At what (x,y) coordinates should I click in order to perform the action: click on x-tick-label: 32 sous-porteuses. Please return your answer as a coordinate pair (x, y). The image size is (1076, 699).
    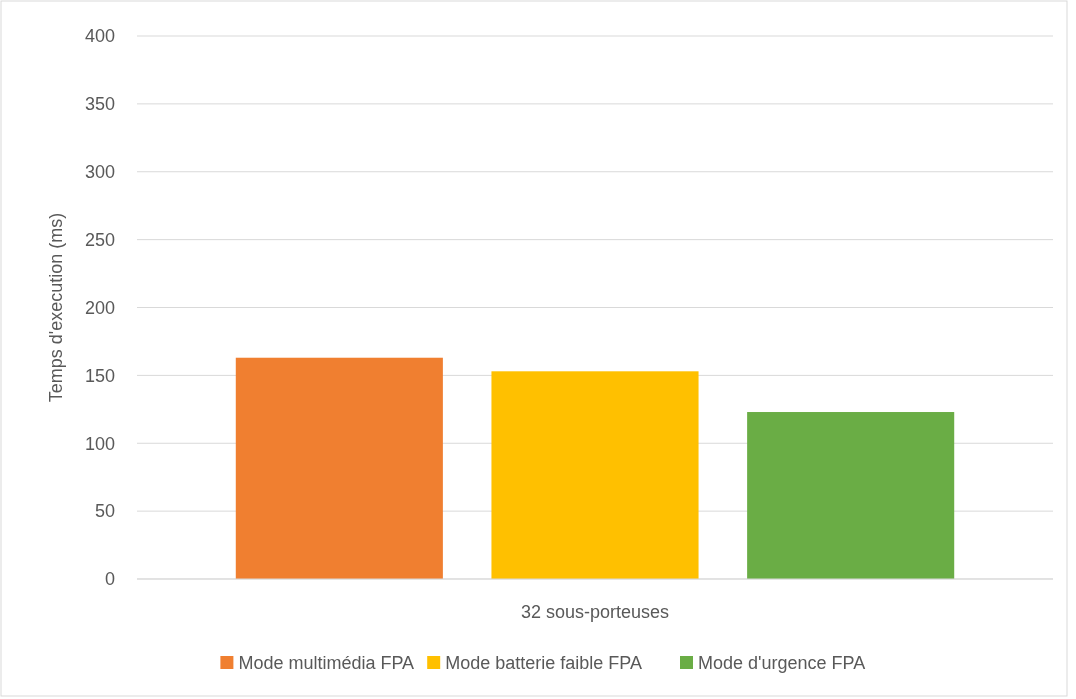
    Looking at the image, I should click on (595, 612).